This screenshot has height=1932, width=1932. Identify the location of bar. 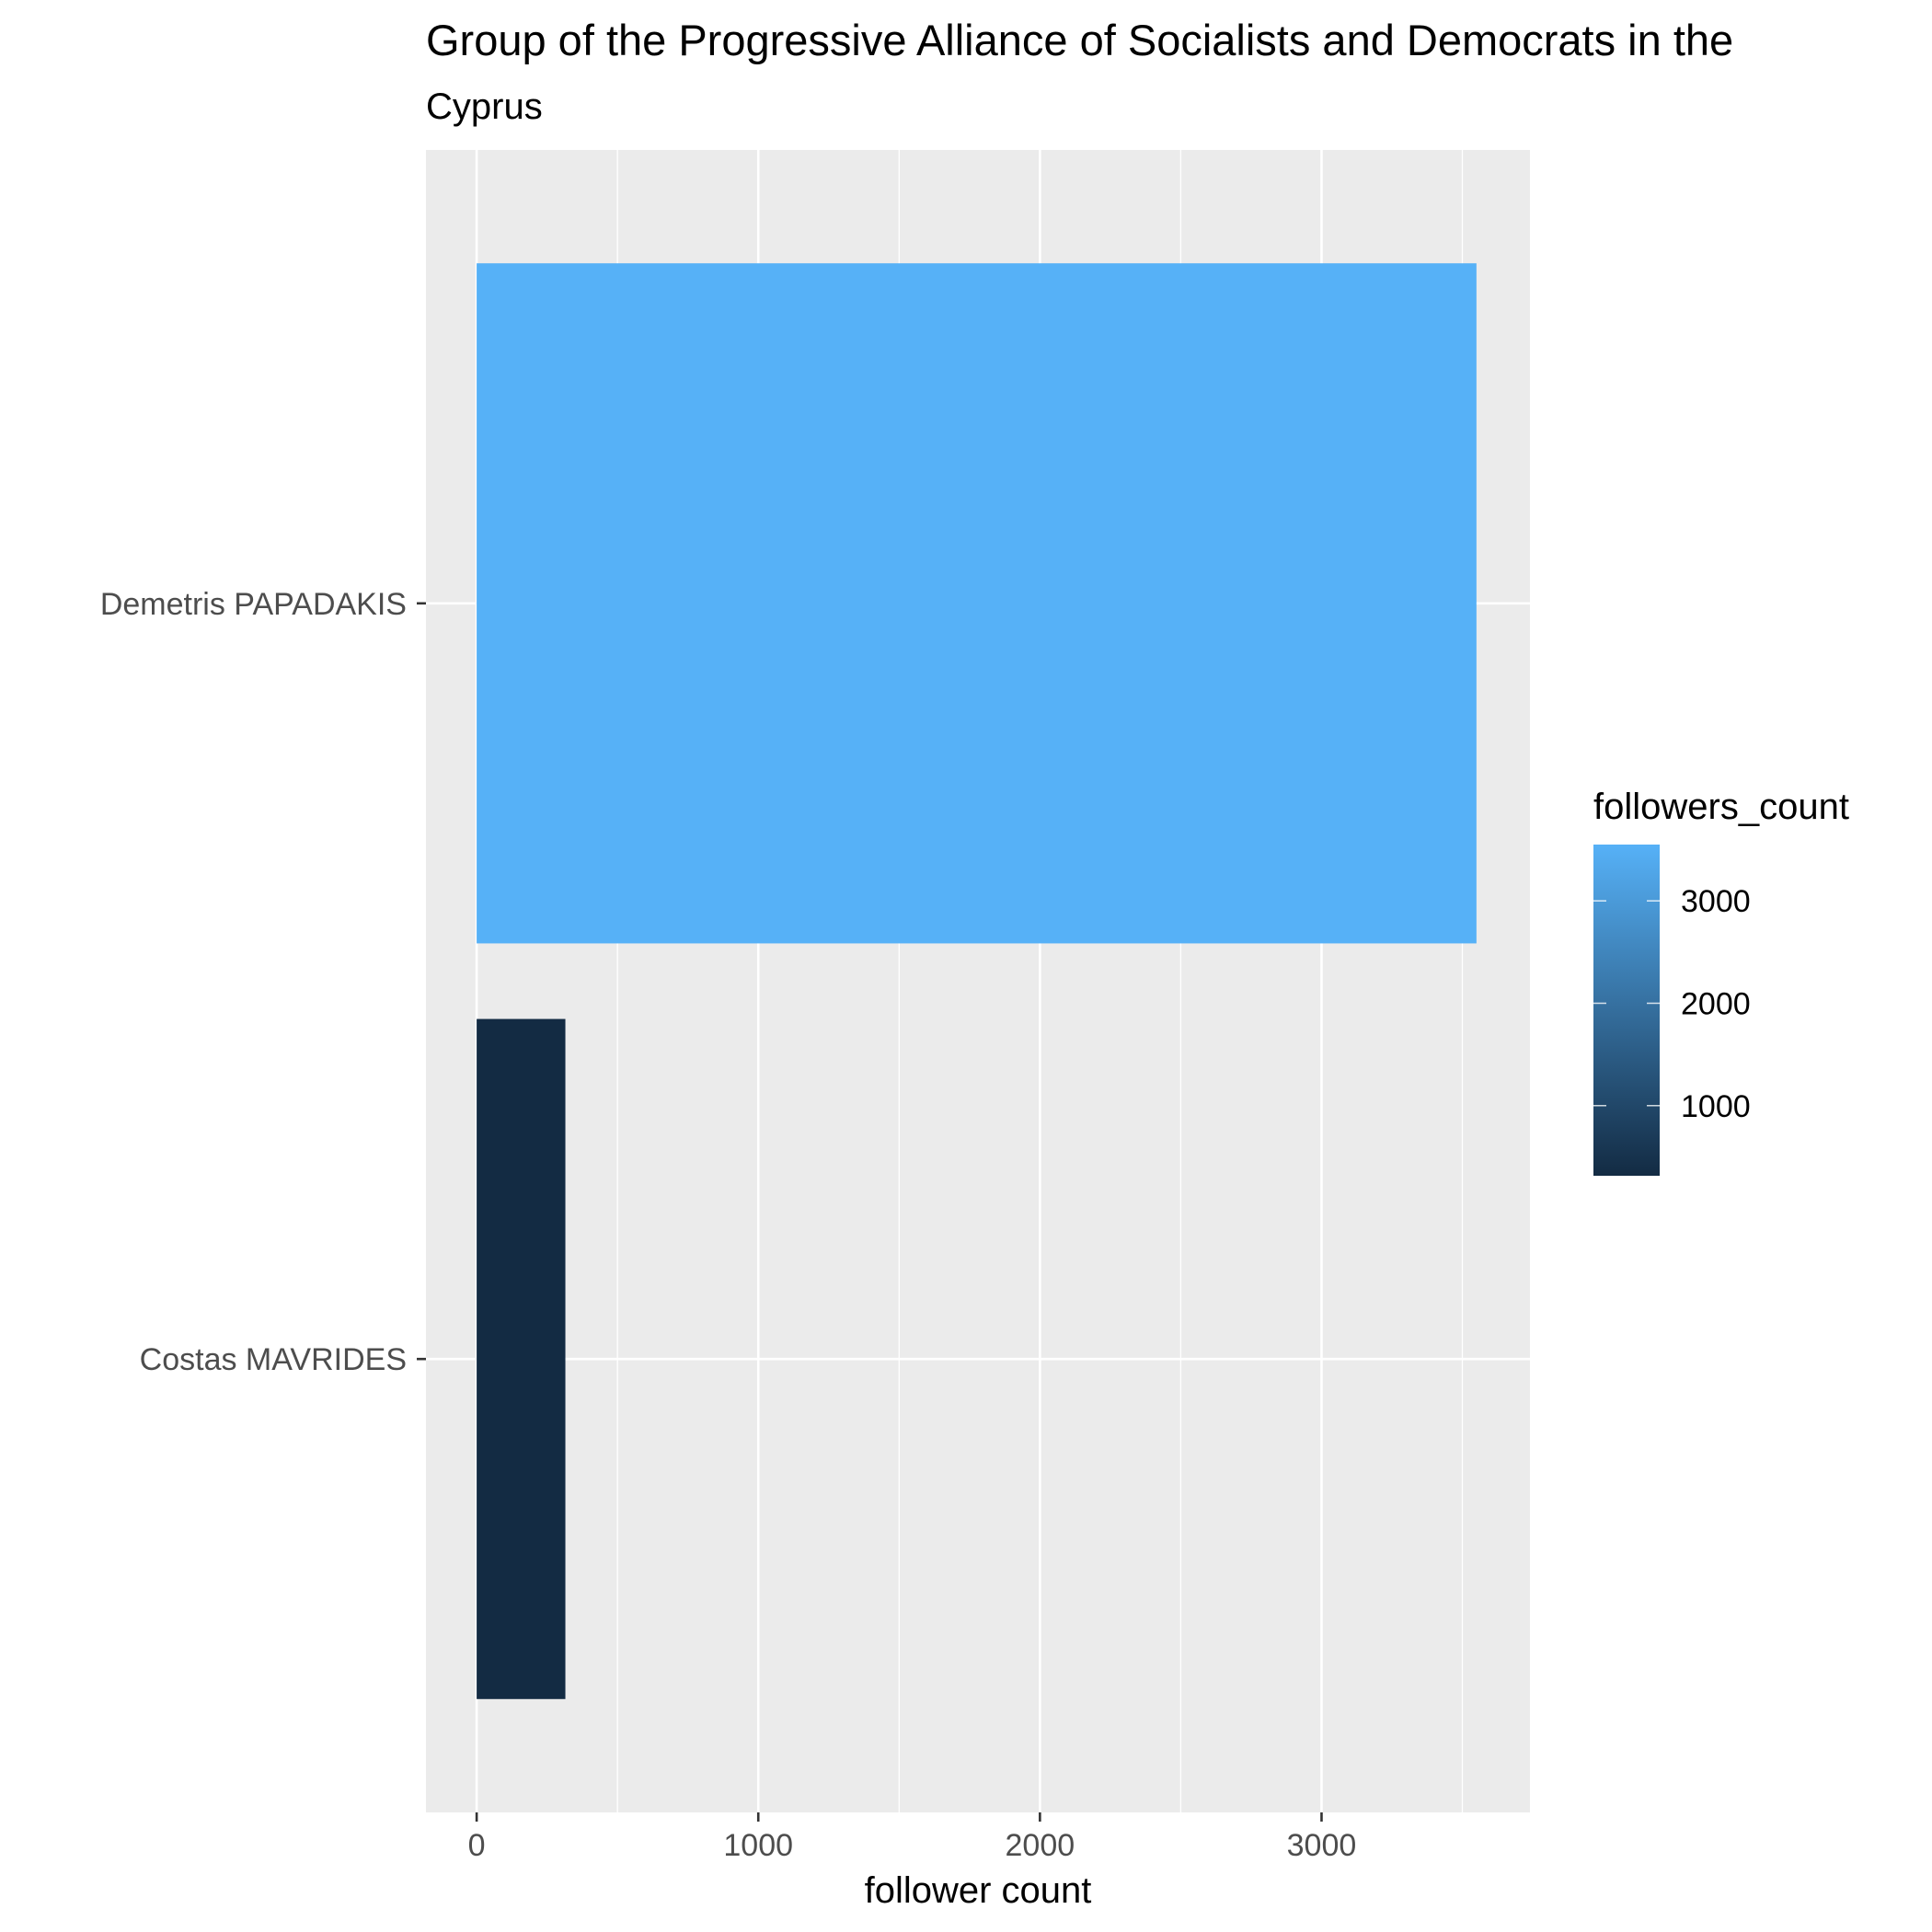
(521, 1358).